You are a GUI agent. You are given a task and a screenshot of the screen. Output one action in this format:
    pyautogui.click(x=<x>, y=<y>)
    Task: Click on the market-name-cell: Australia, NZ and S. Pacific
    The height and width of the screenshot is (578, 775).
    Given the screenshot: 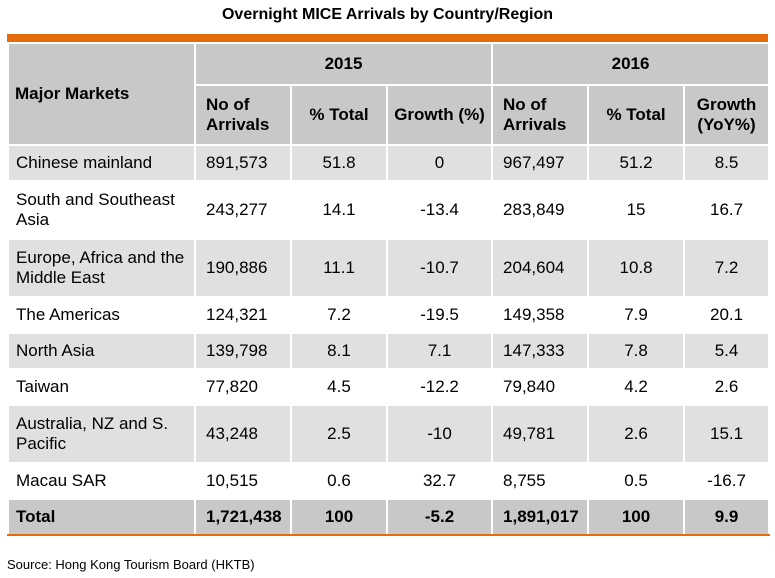 What is the action you would take?
    pyautogui.click(x=101, y=434)
    